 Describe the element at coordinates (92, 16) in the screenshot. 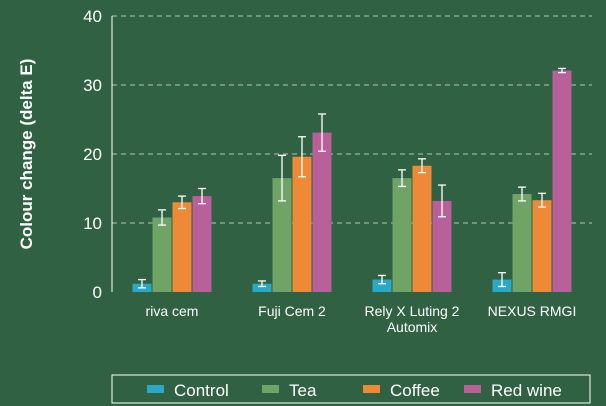

I see `y-tick-label: 40` at that location.